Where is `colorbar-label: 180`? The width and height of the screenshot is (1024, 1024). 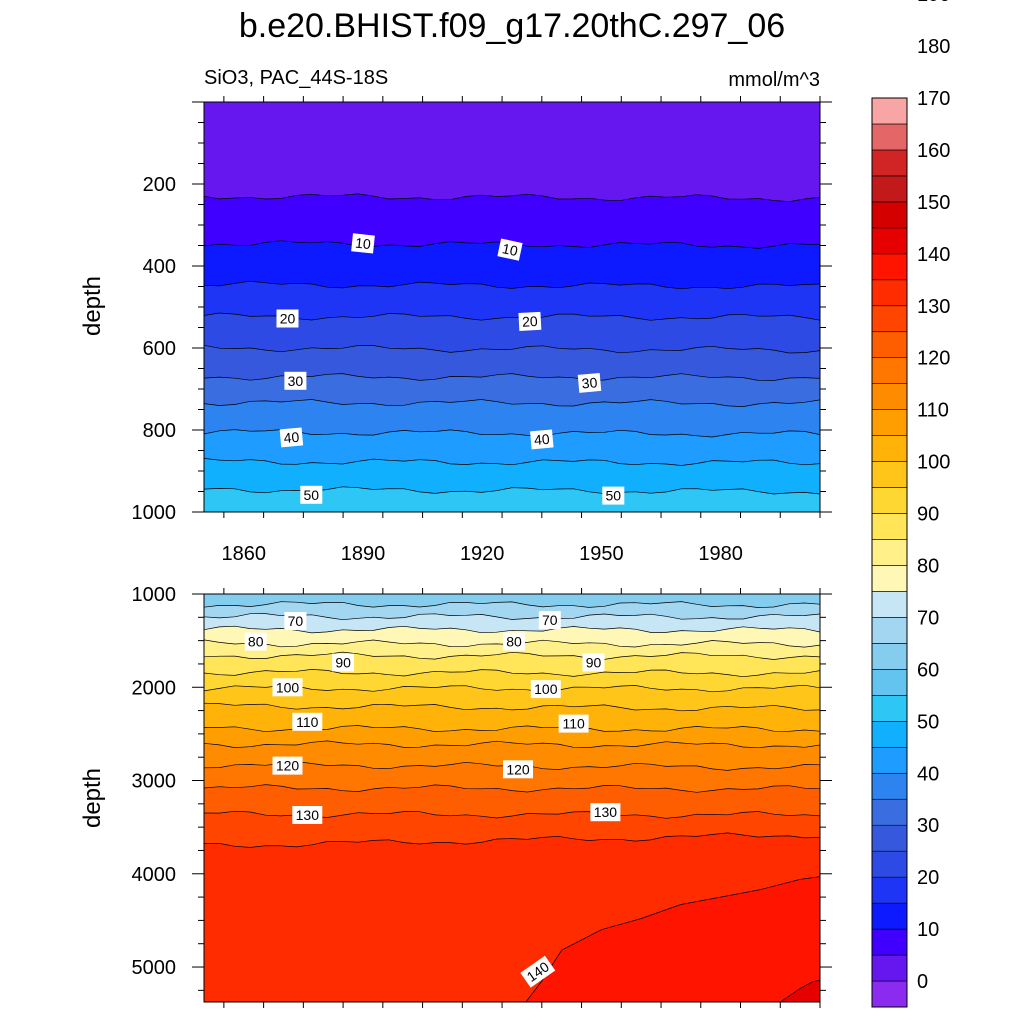
colorbar-label: 180 is located at coordinates (933, 47).